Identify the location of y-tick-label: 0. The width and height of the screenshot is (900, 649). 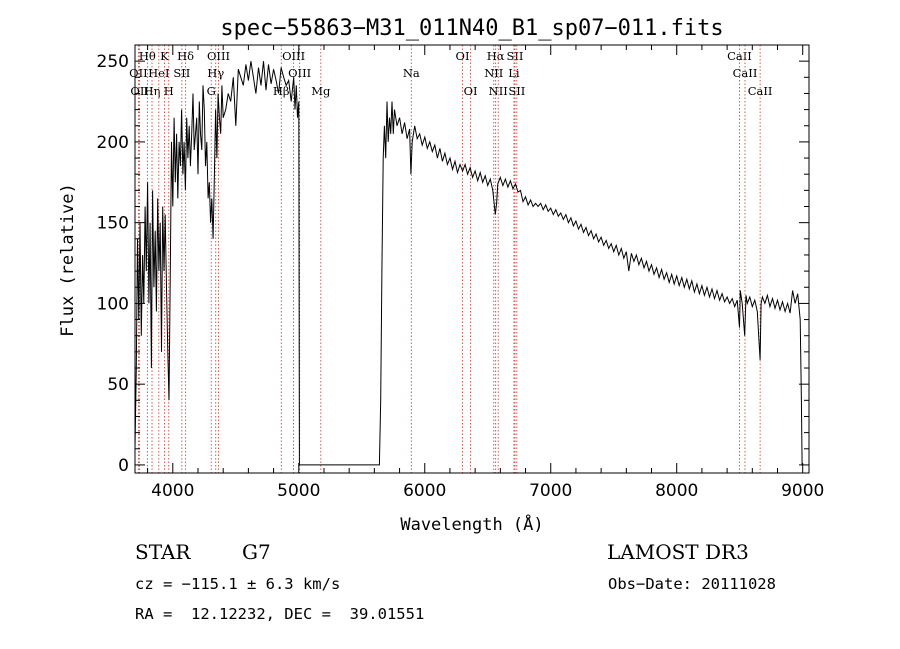
(123, 466).